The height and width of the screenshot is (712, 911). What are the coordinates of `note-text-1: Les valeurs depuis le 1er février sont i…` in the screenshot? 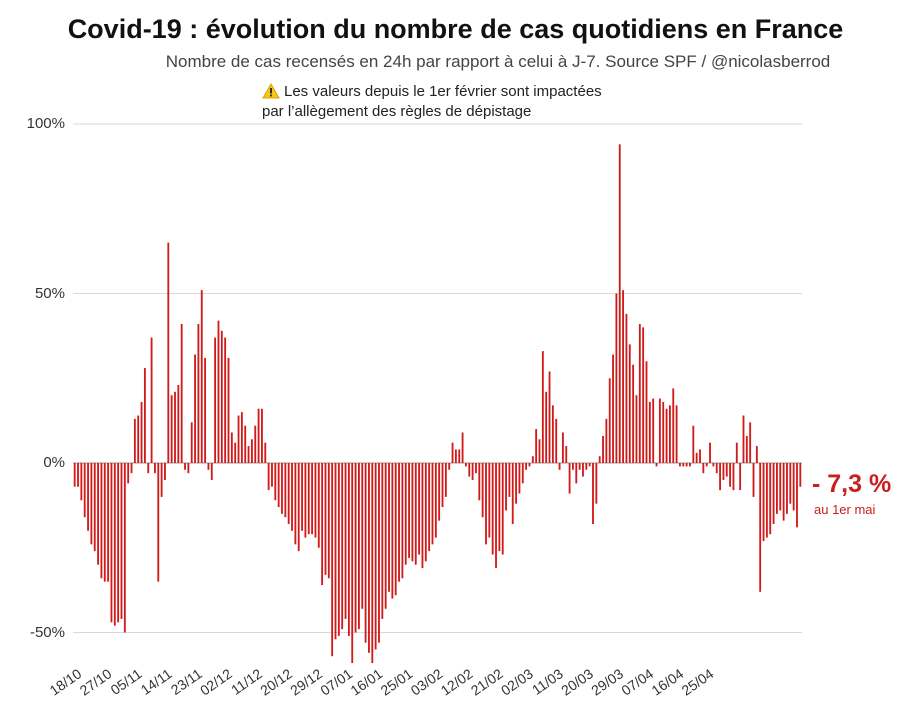 It's located at (443, 91).